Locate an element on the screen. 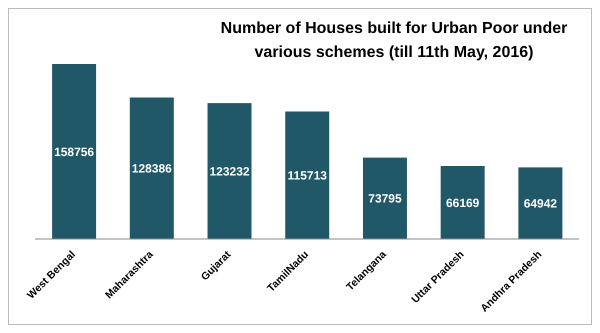  data-label: 64942 is located at coordinates (541, 203).